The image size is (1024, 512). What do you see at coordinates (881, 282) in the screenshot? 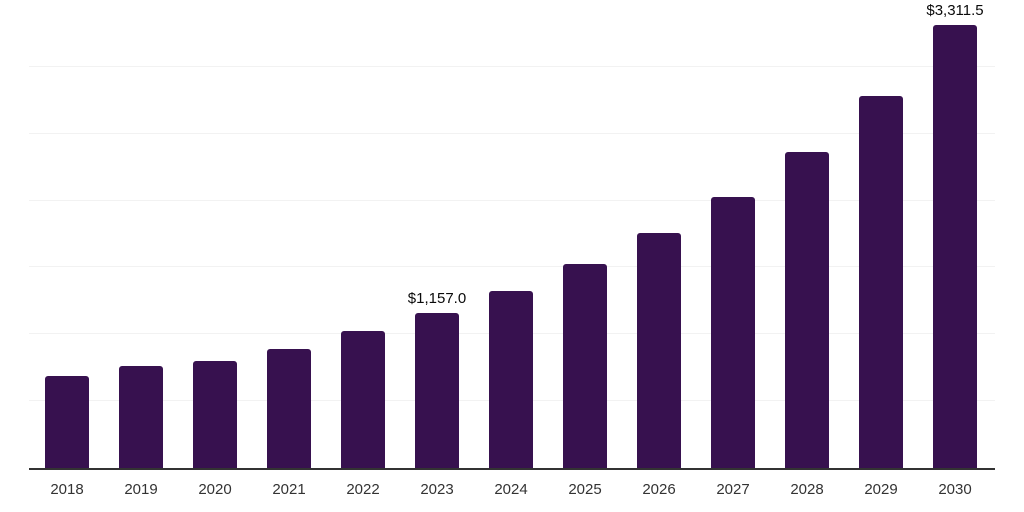
I see `bar-2029` at bounding box center [881, 282].